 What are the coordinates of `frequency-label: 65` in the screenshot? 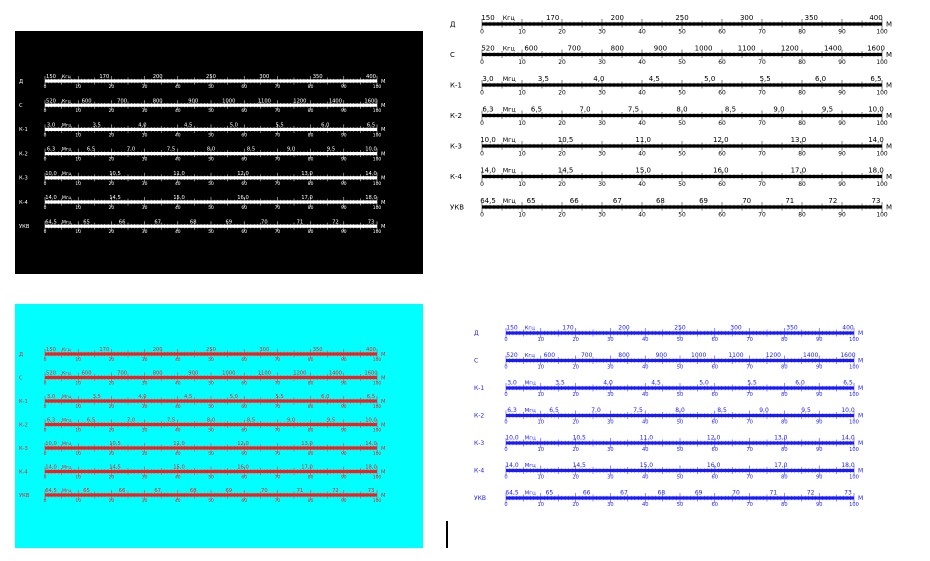 It's located at (86, 491).